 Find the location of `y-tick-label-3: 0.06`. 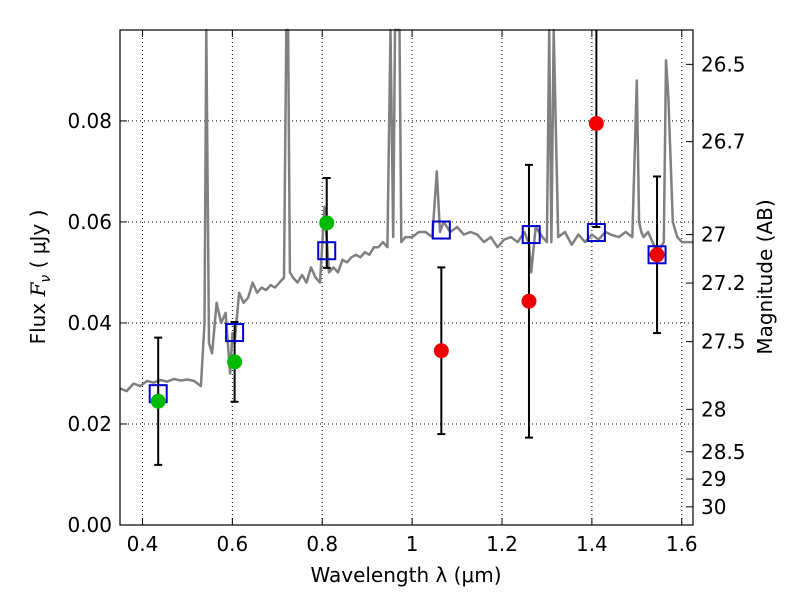

y-tick-label-3: 0.06 is located at coordinates (89, 222).